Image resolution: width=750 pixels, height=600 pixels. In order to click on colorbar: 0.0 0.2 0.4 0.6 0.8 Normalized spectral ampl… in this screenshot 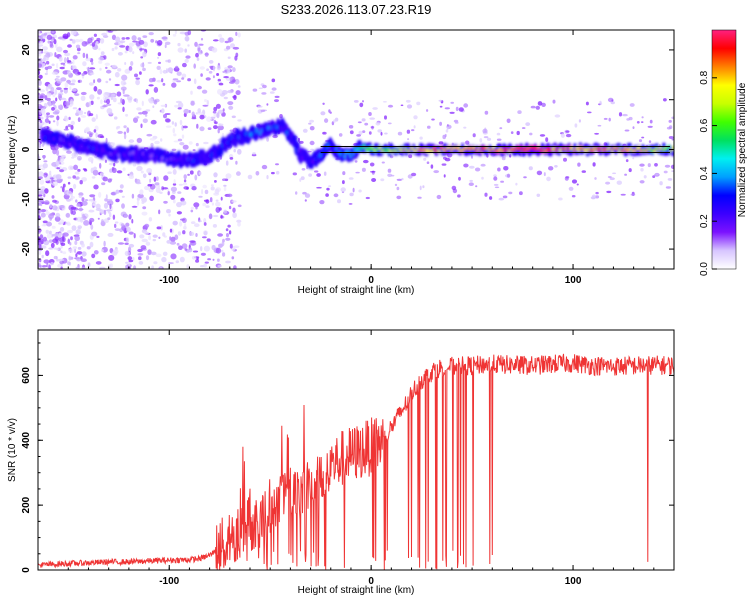, I will do `click(723, 152)`.